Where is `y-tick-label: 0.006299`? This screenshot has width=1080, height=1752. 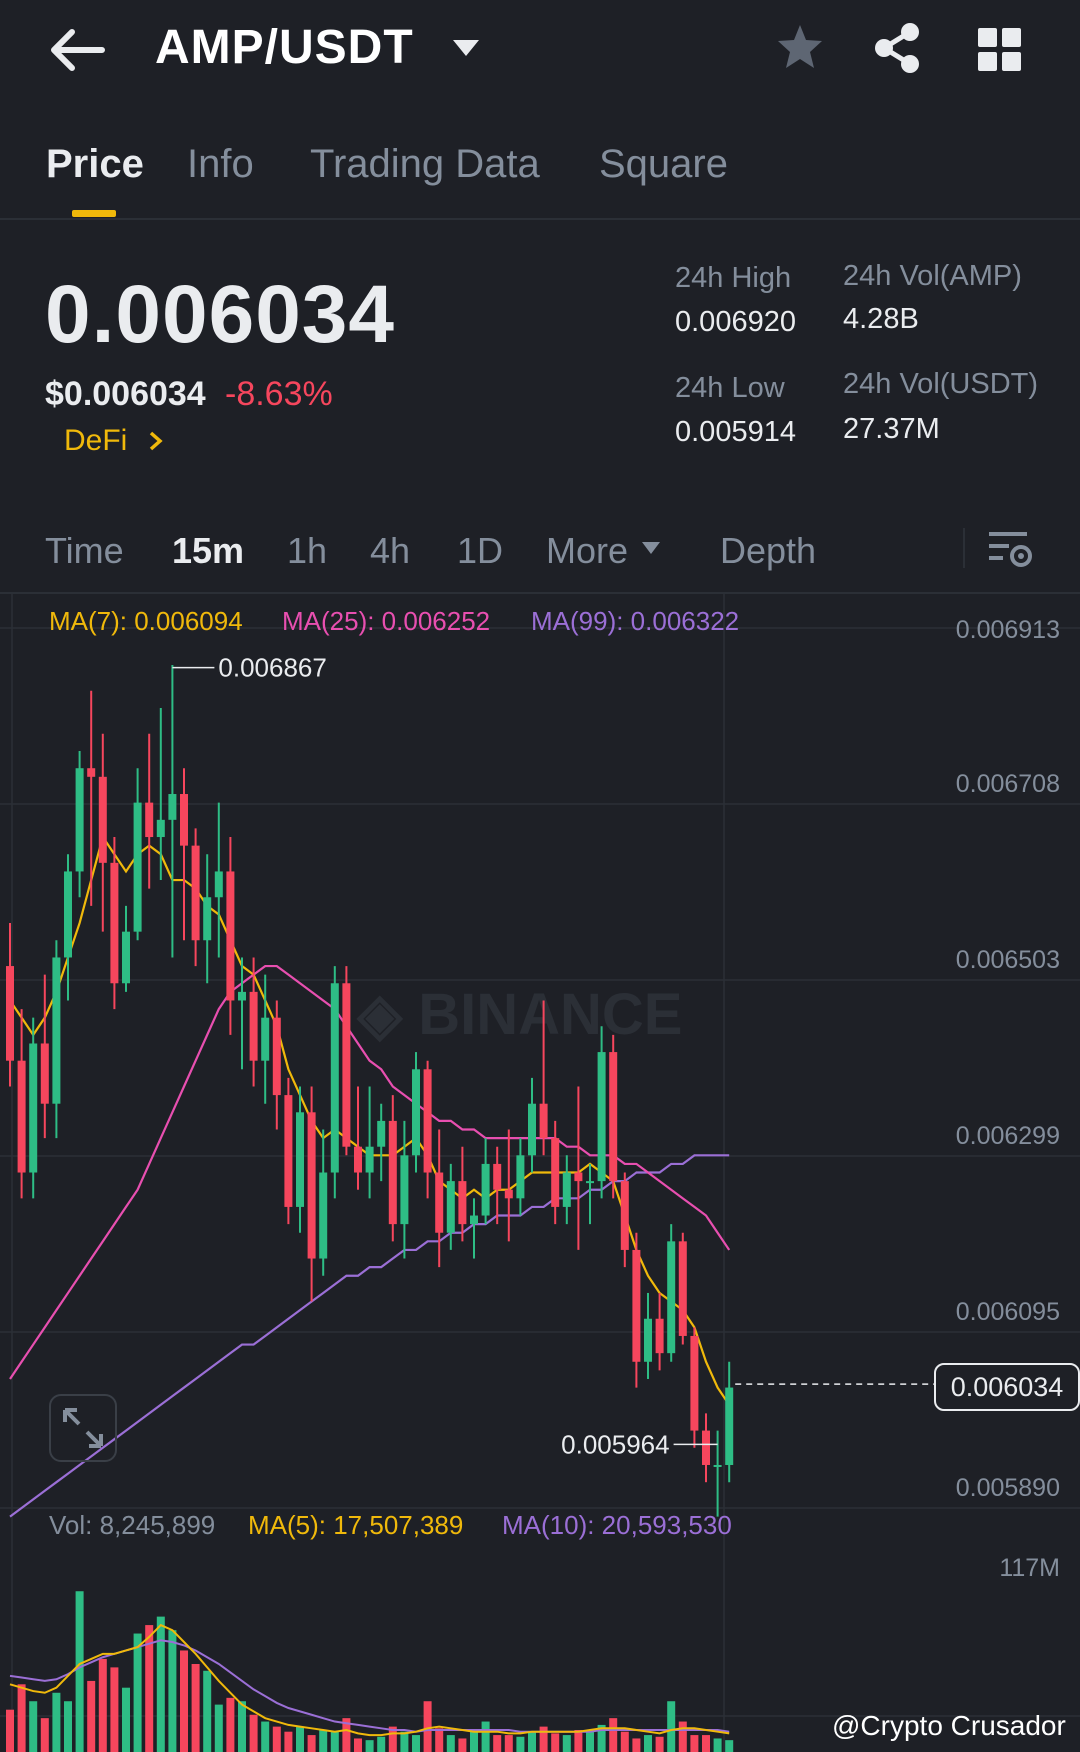
y-tick-label: 0.006299 is located at coordinates (1008, 1136).